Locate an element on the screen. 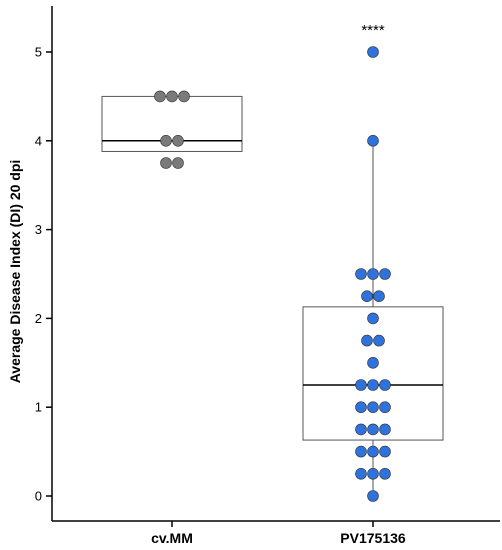 The height and width of the screenshot is (550, 502). x-tick-label-0: cv.MM is located at coordinates (172, 538).